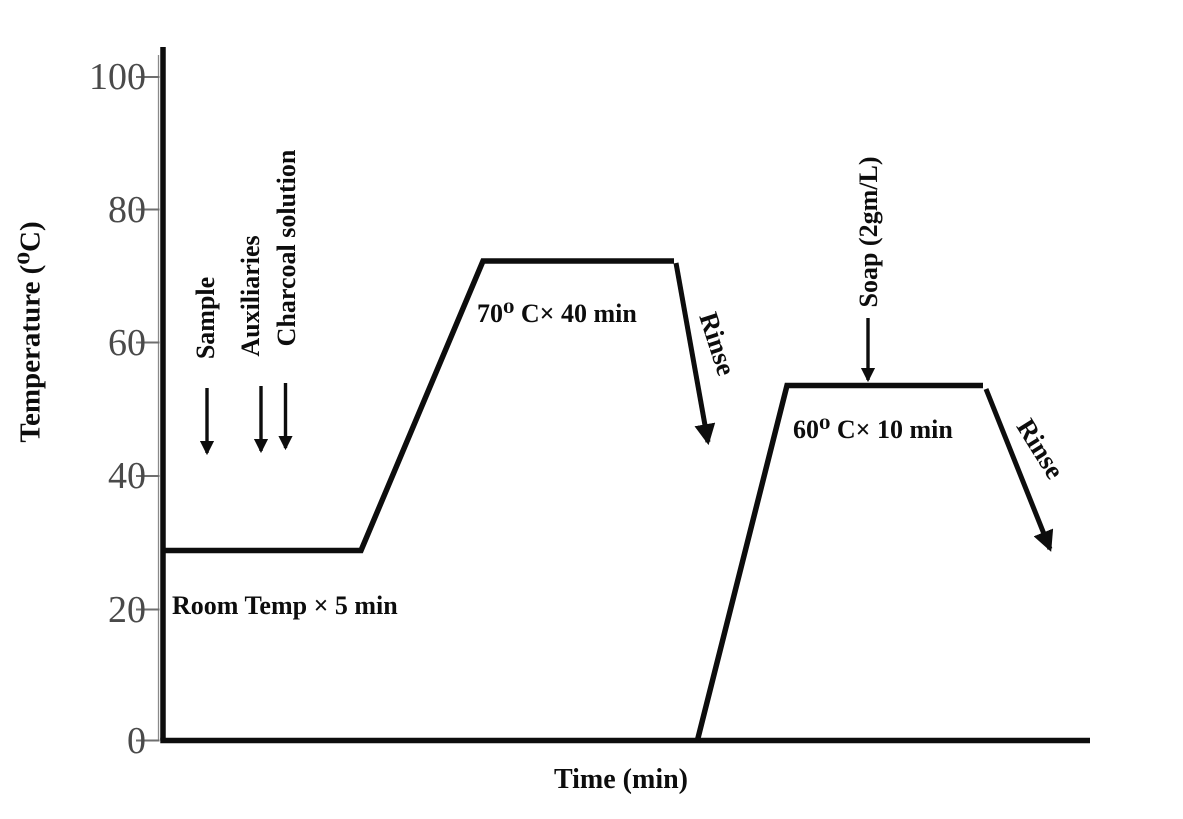 The width and height of the screenshot is (1183, 819). What do you see at coordinates (868, 232) in the screenshot?
I see `addition-label-soap: Soap (2gm/L)` at bounding box center [868, 232].